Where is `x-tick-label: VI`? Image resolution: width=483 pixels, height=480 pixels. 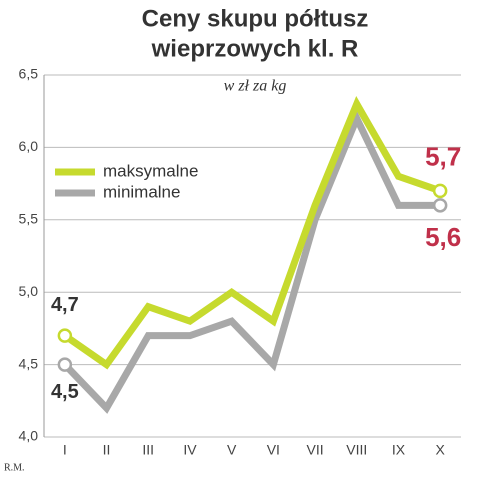 x-tick-label: VI is located at coordinates (273, 450).